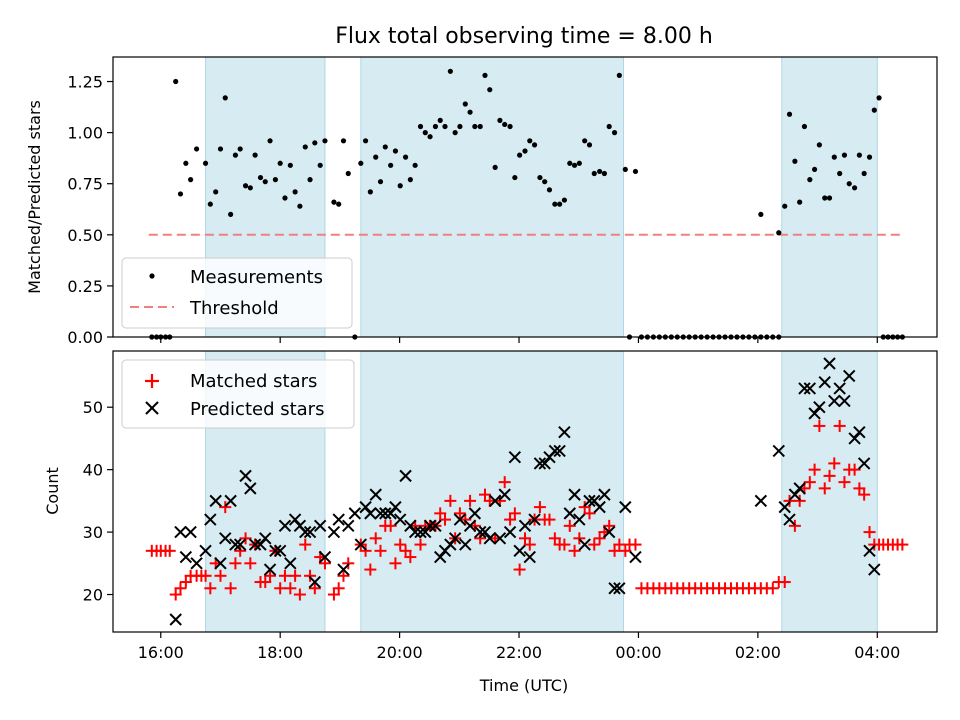  Describe the element at coordinates (52, 491) in the screenshot. I see `bottom-y-axis-label: Count` at that location.